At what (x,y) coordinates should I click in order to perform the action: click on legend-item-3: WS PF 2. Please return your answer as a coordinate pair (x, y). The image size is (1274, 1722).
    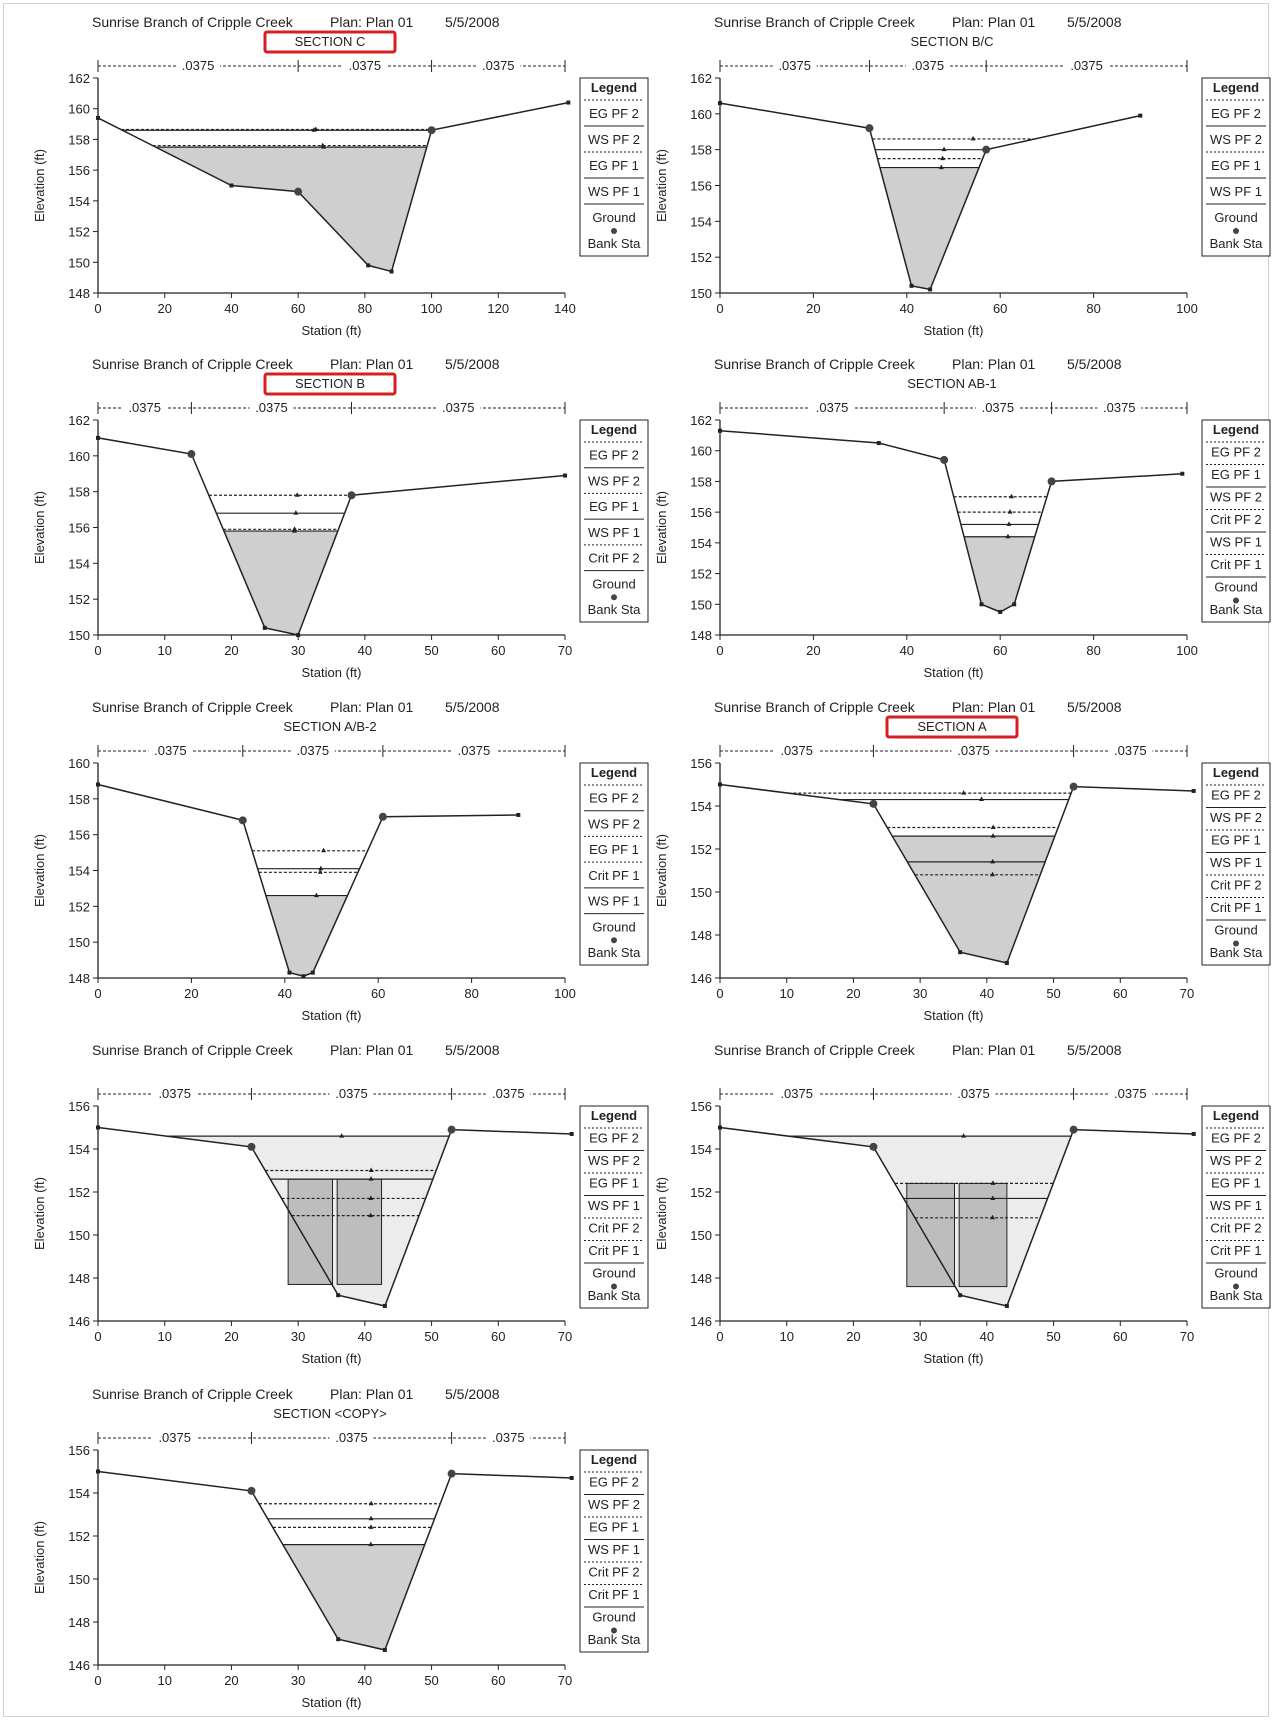
    Looking at the image, I should click on (1236, 497).